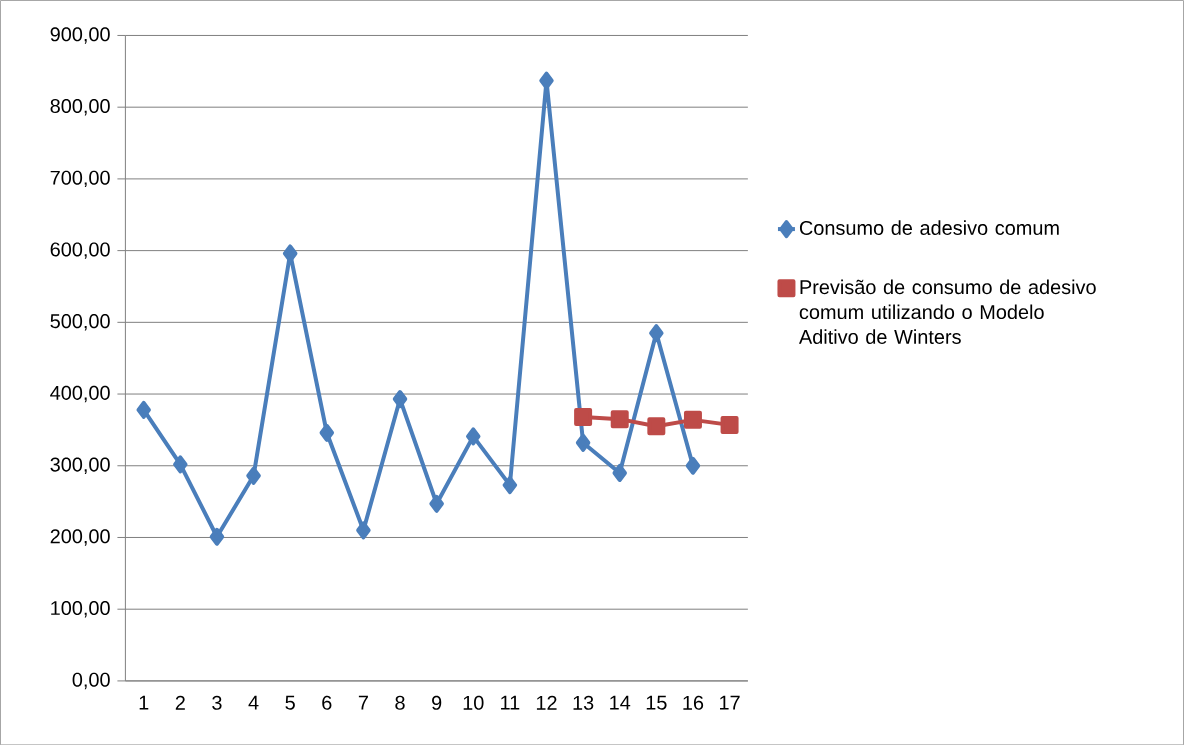 The width and height of the screenshot is (1184, 745). I want to click on x-tick-label: 6, so click(327, 702).